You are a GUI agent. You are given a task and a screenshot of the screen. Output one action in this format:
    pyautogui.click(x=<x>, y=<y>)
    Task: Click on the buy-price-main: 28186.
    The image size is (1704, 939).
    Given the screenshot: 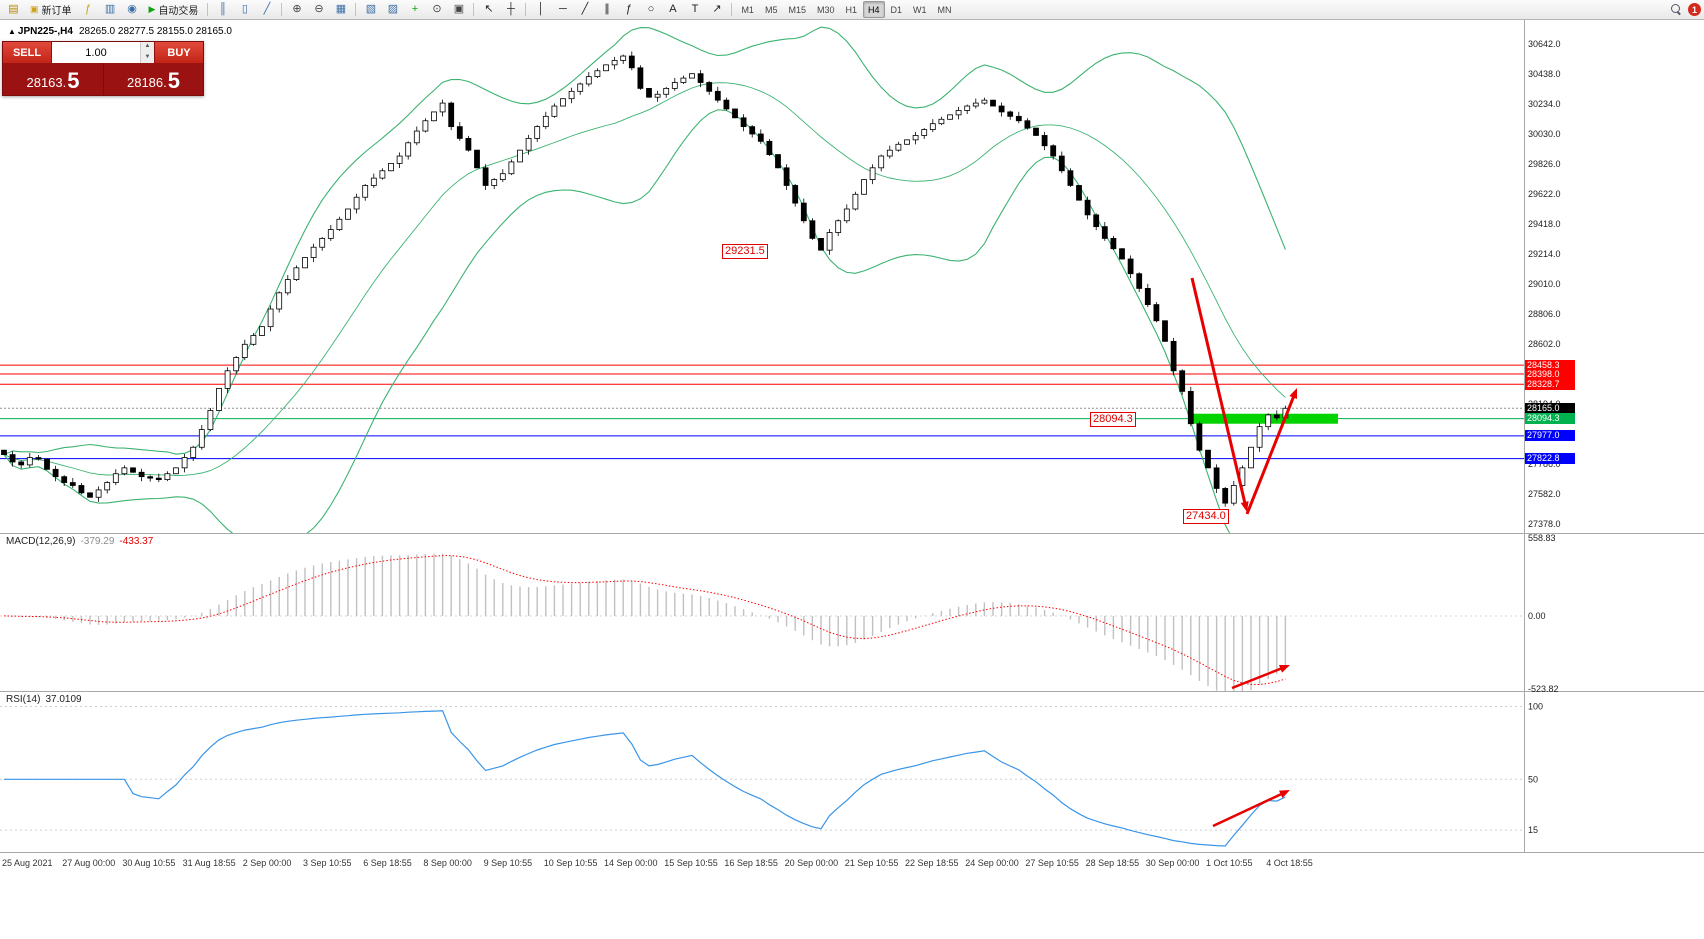 What is the action you would take?
    pyautogui.click(x=146, y=82)
    